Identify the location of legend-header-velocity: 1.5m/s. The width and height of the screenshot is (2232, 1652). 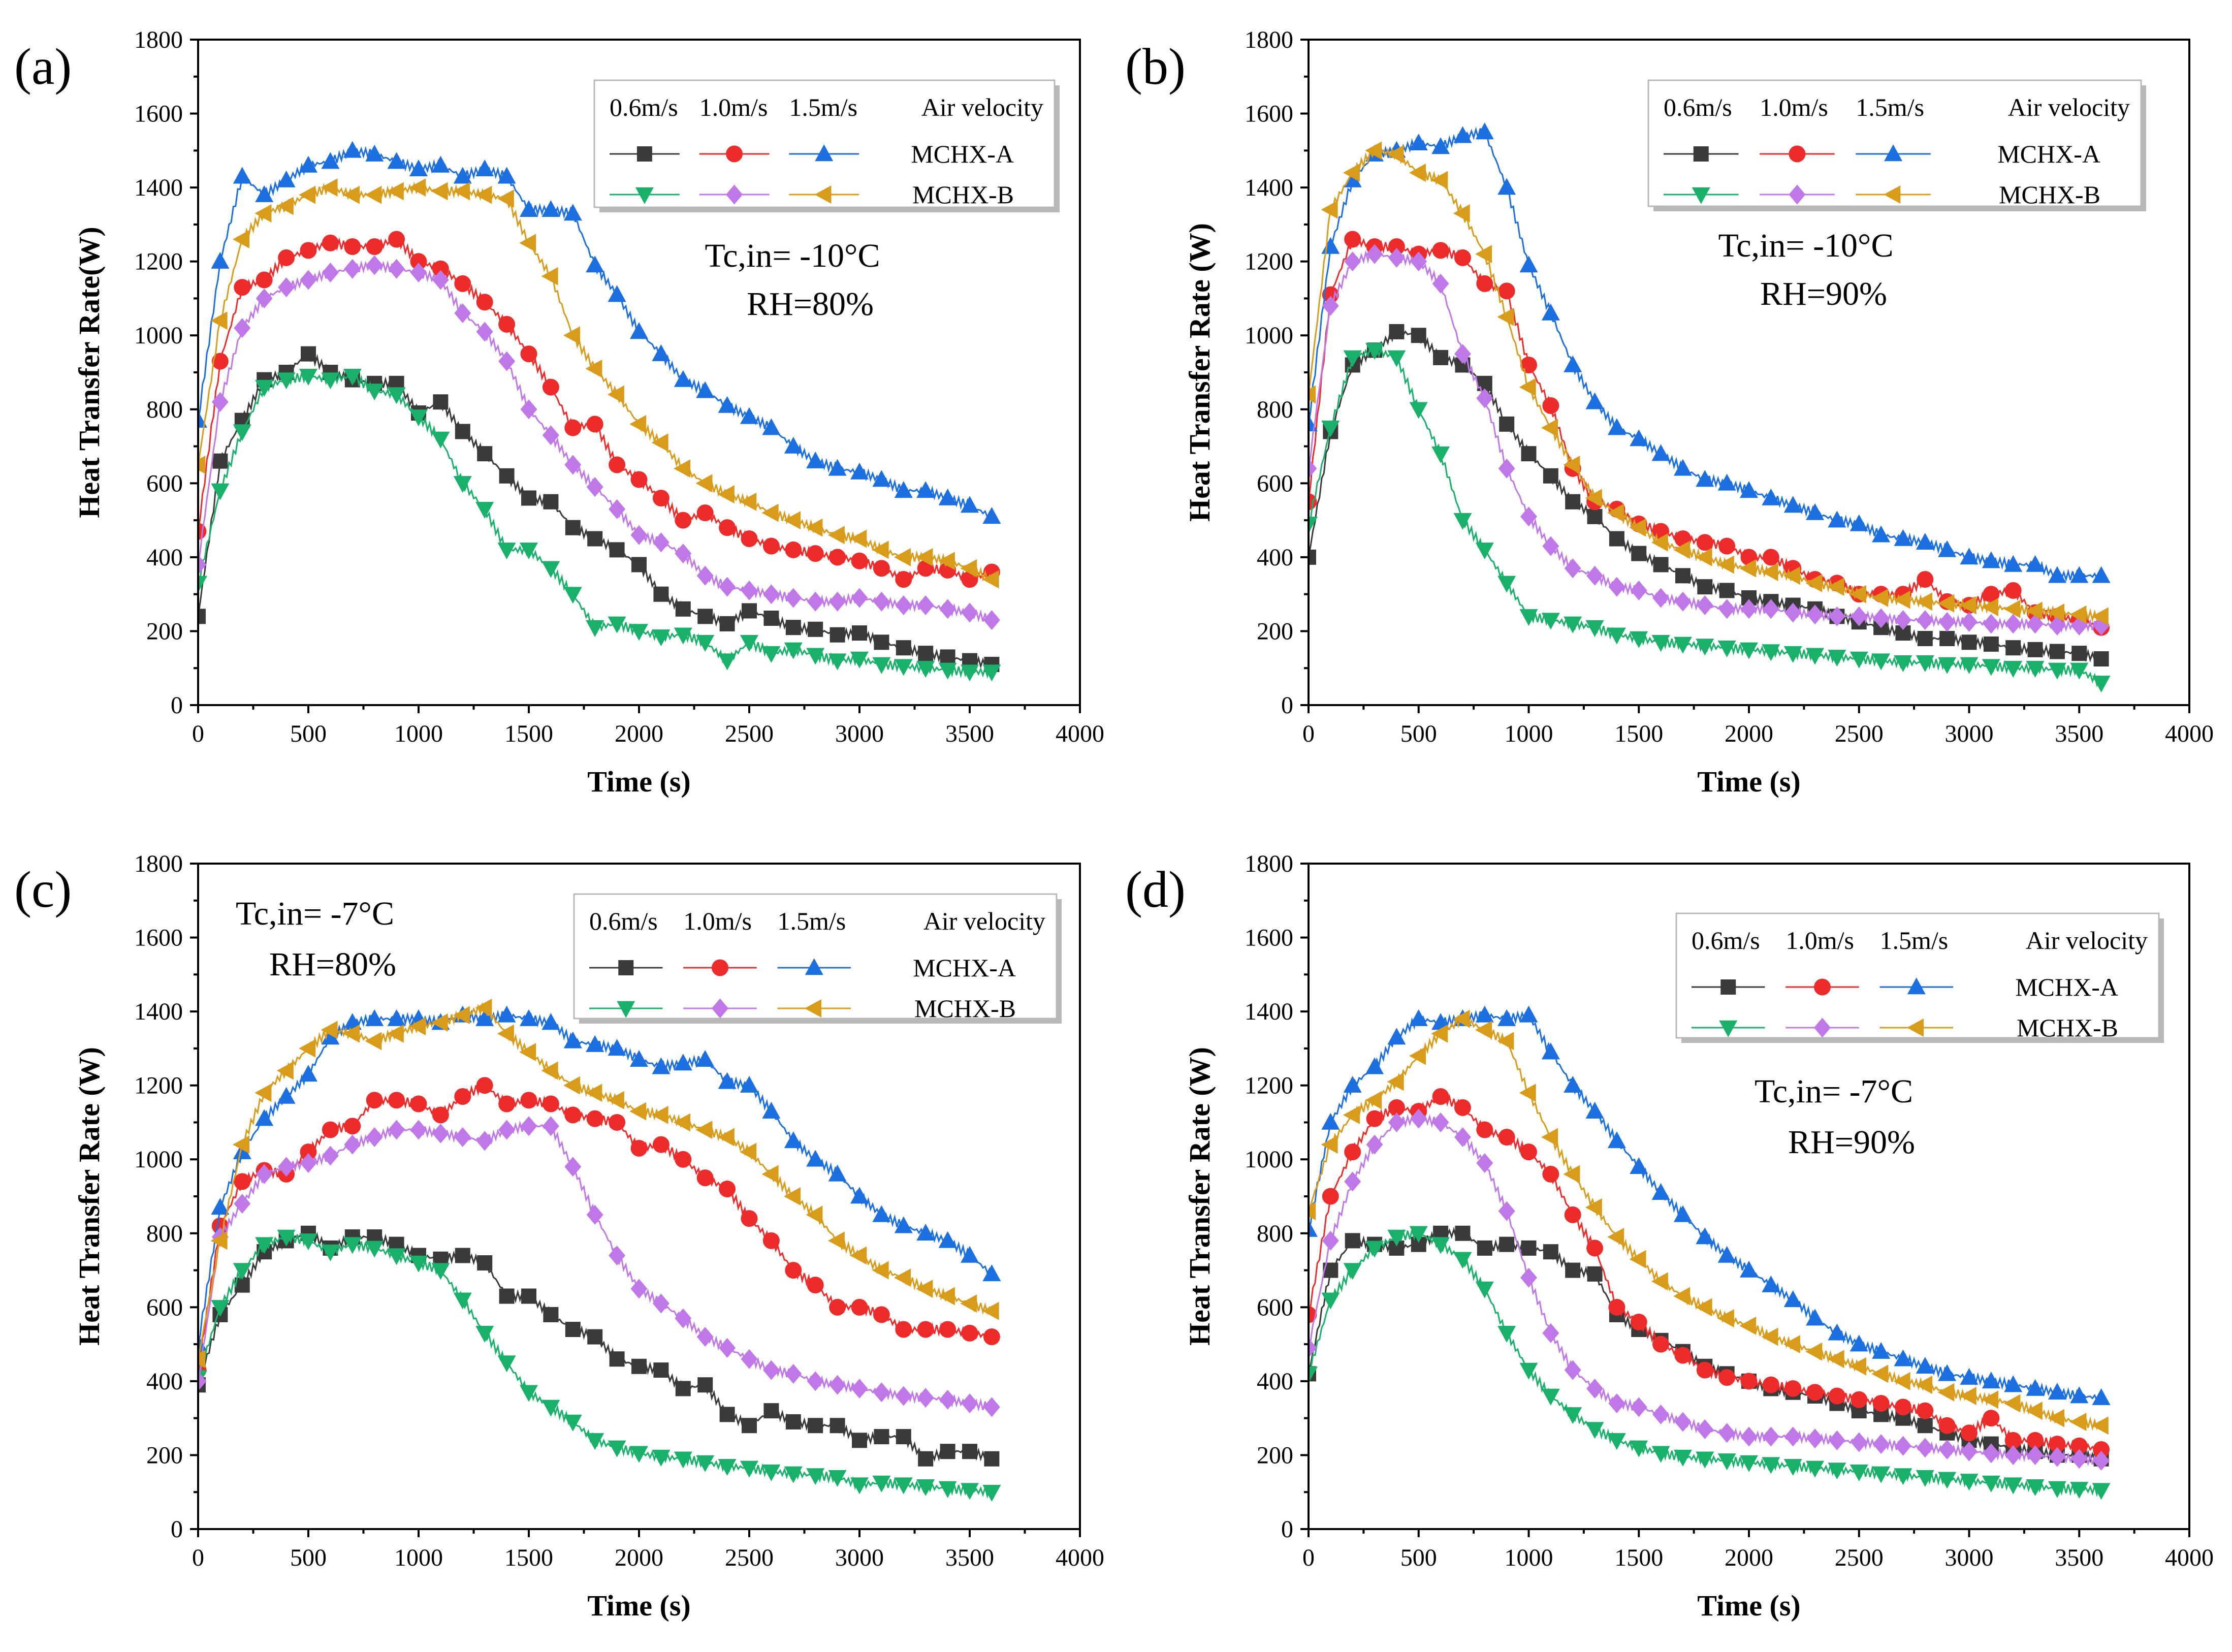
(823, 107).